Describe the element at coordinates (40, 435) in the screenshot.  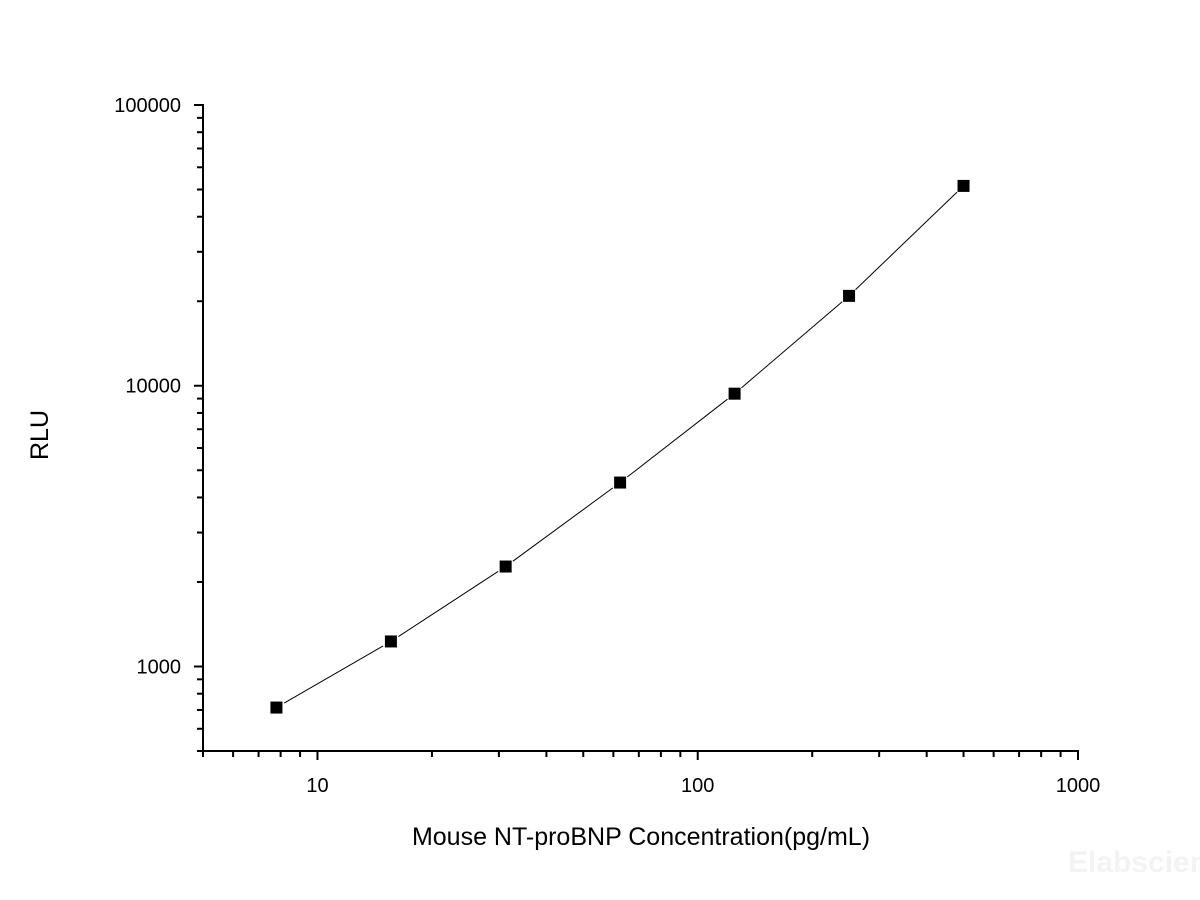
I see `y-axis-title: RLU` at that location.